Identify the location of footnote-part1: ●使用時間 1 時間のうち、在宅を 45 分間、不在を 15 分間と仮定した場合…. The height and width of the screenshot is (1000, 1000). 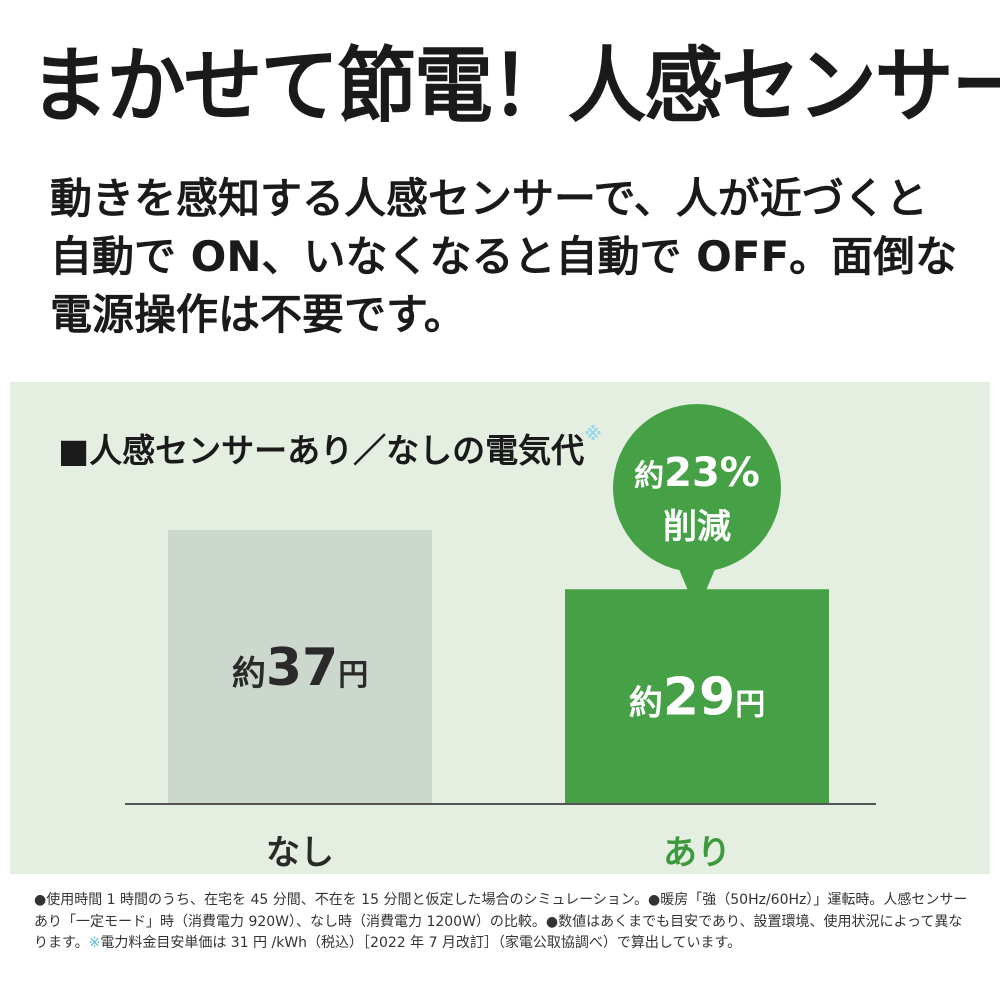
(501, 922).